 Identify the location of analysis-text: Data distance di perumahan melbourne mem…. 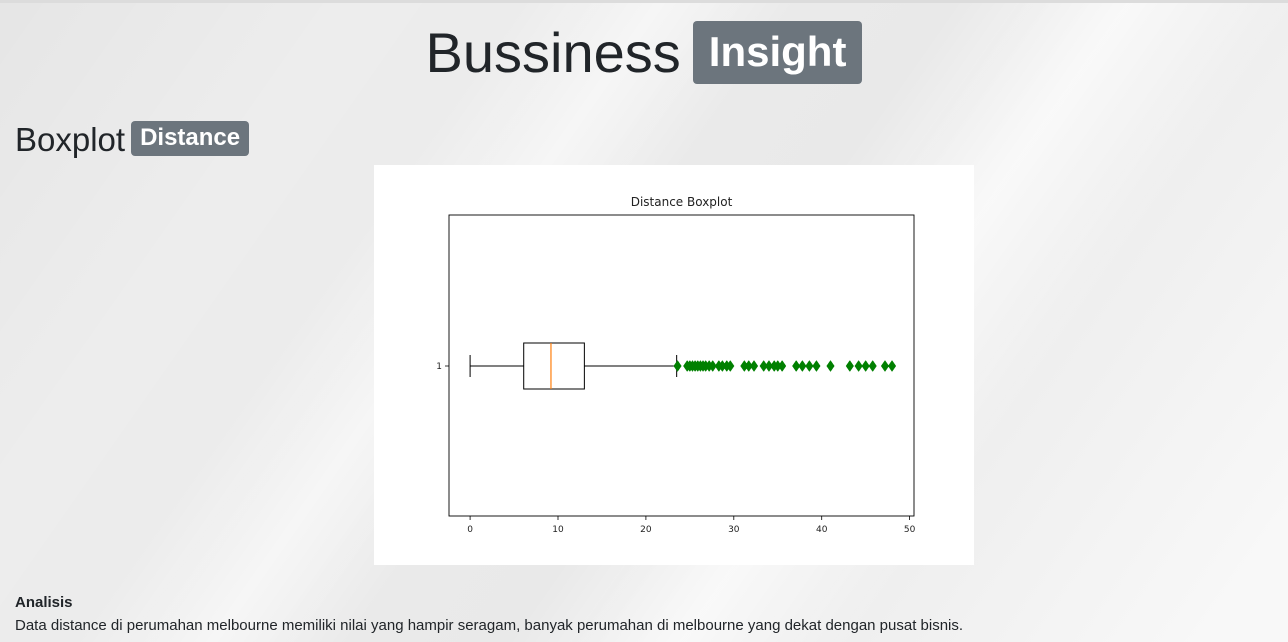
(489, 625).